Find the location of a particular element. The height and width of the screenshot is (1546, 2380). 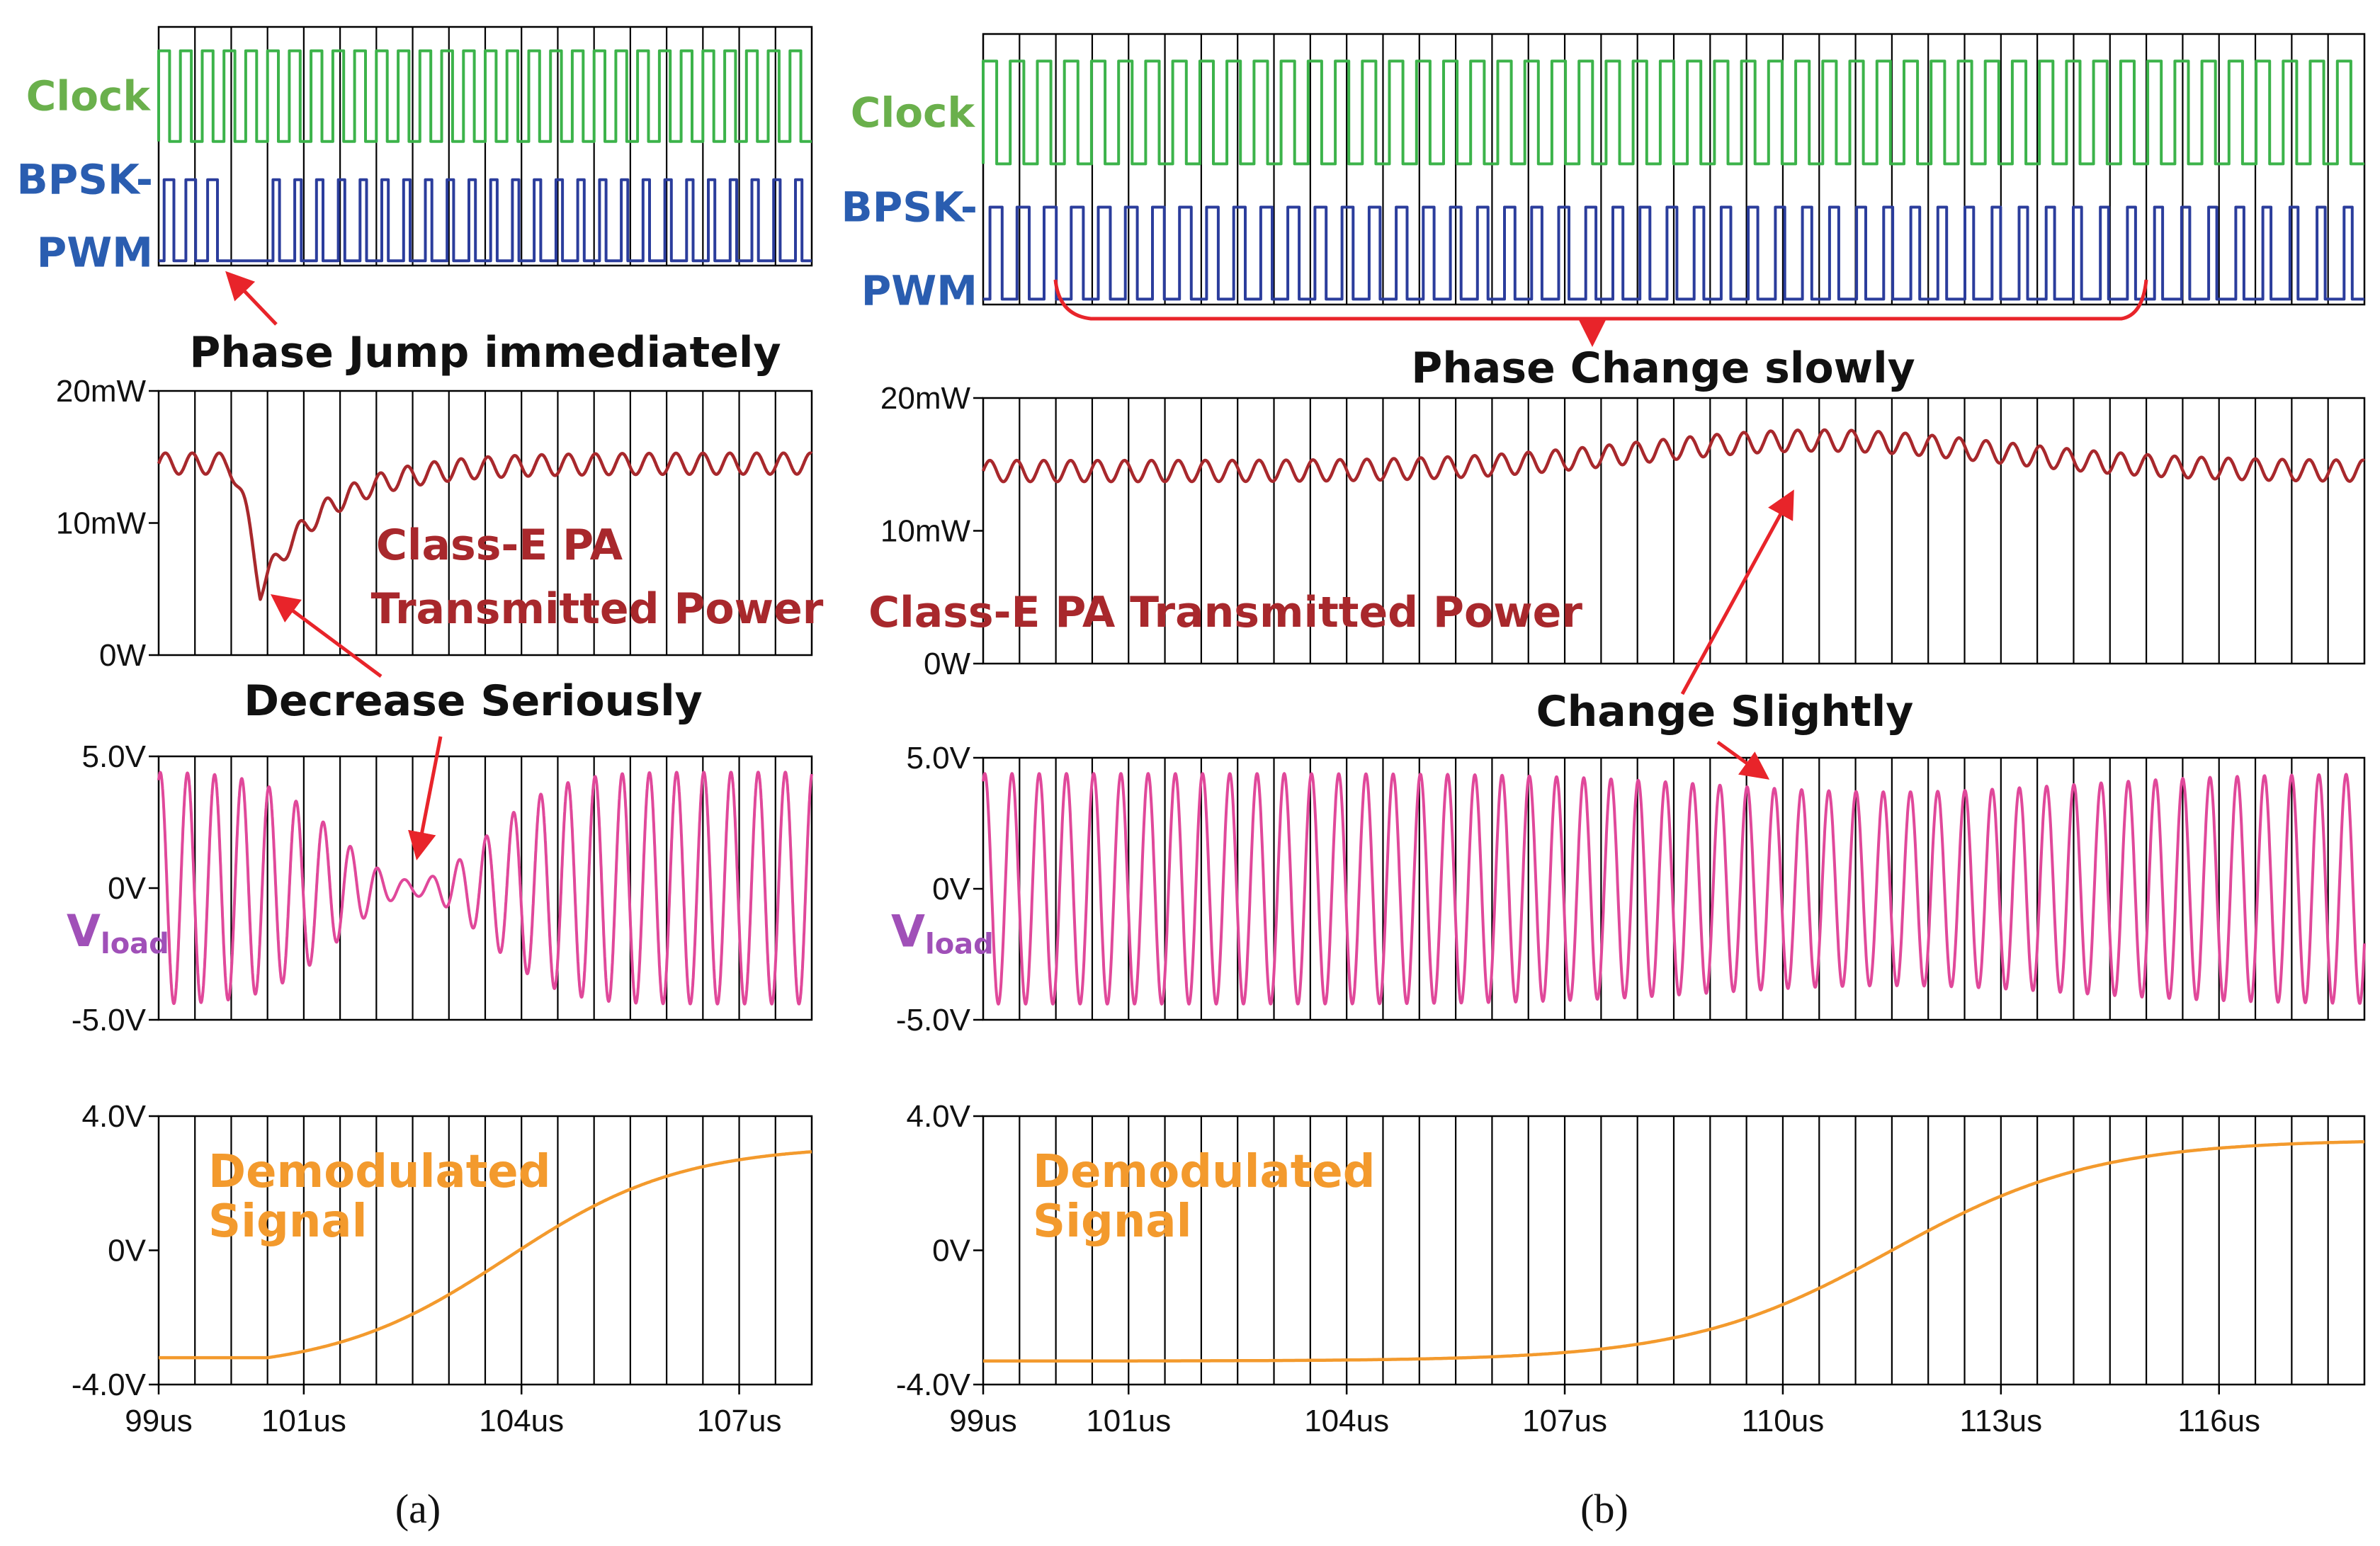

phase-jump-arrow is located at coordinates (252, 298).